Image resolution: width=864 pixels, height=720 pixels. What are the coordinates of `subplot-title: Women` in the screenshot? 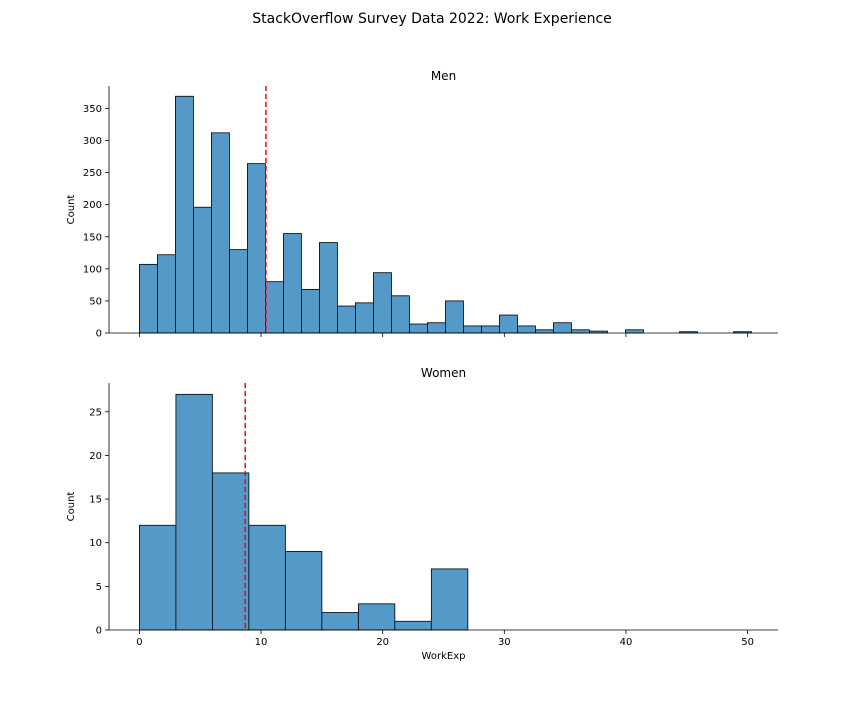 It's located at (443, 373).